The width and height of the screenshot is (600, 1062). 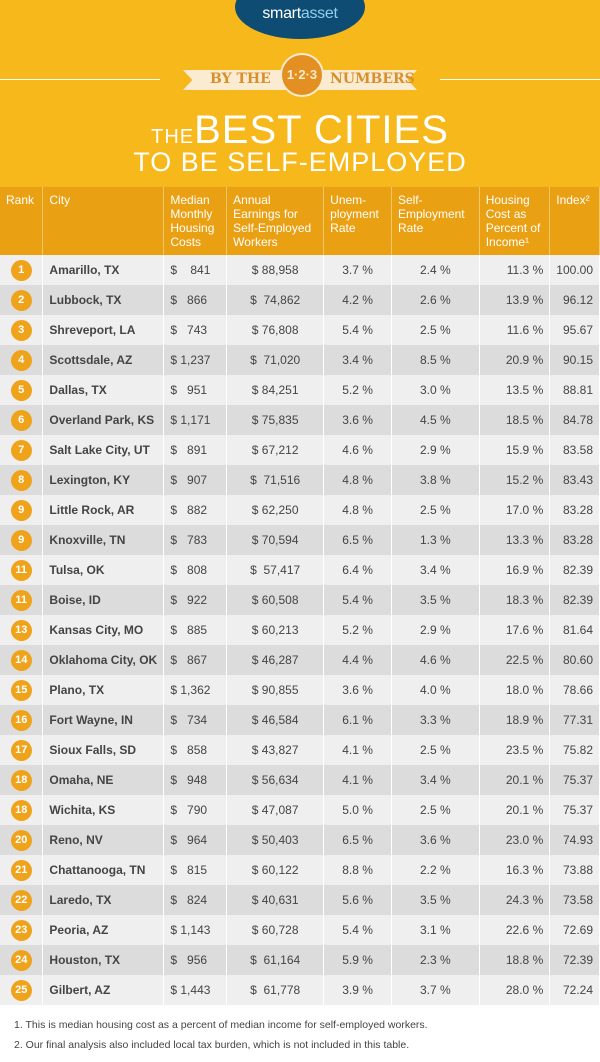 I want to click on cell-city: Oklahoma City, OK, so click(x=103, y=660).